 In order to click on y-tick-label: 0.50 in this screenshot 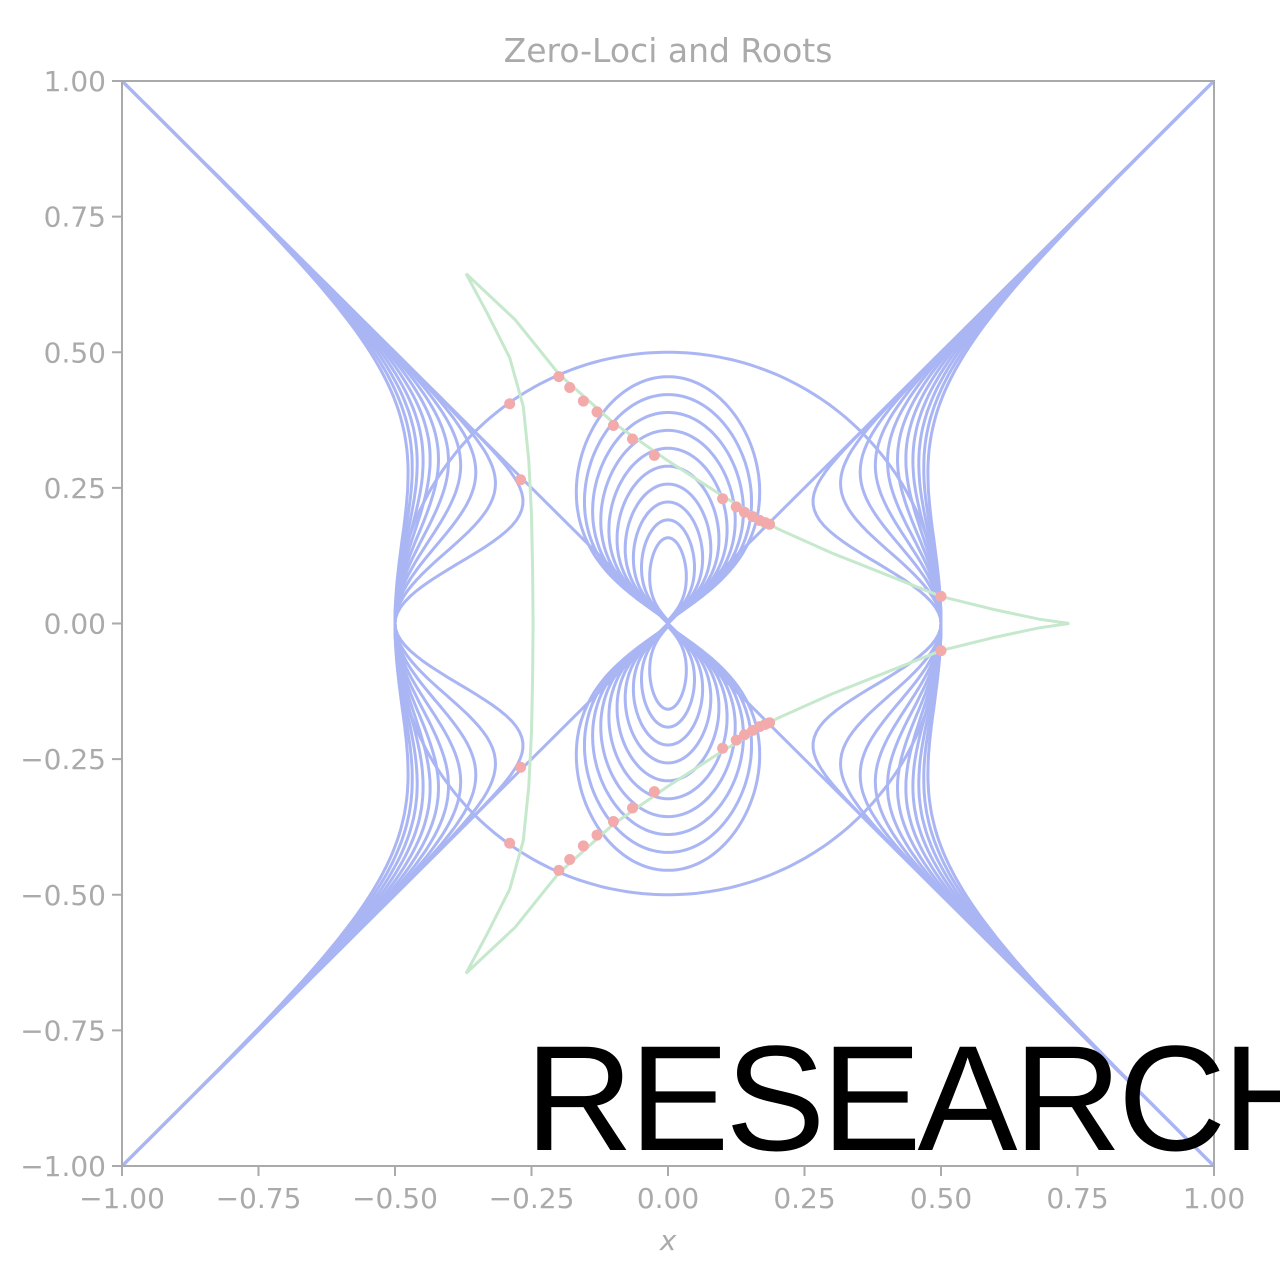, I will do `click(75, 352)`.